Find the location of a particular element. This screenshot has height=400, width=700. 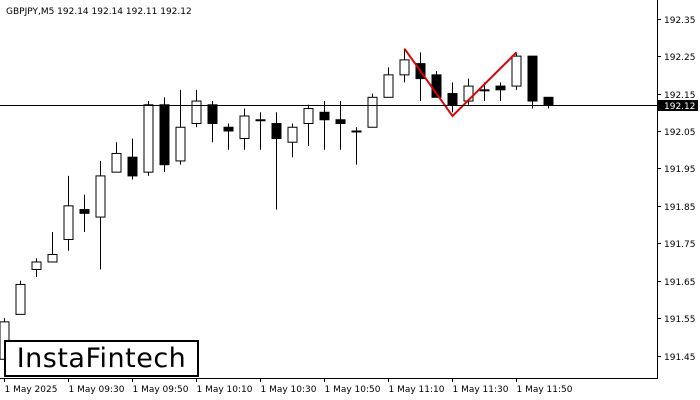

y-tick-label: 191.55 is located at coordinates (680, 320).